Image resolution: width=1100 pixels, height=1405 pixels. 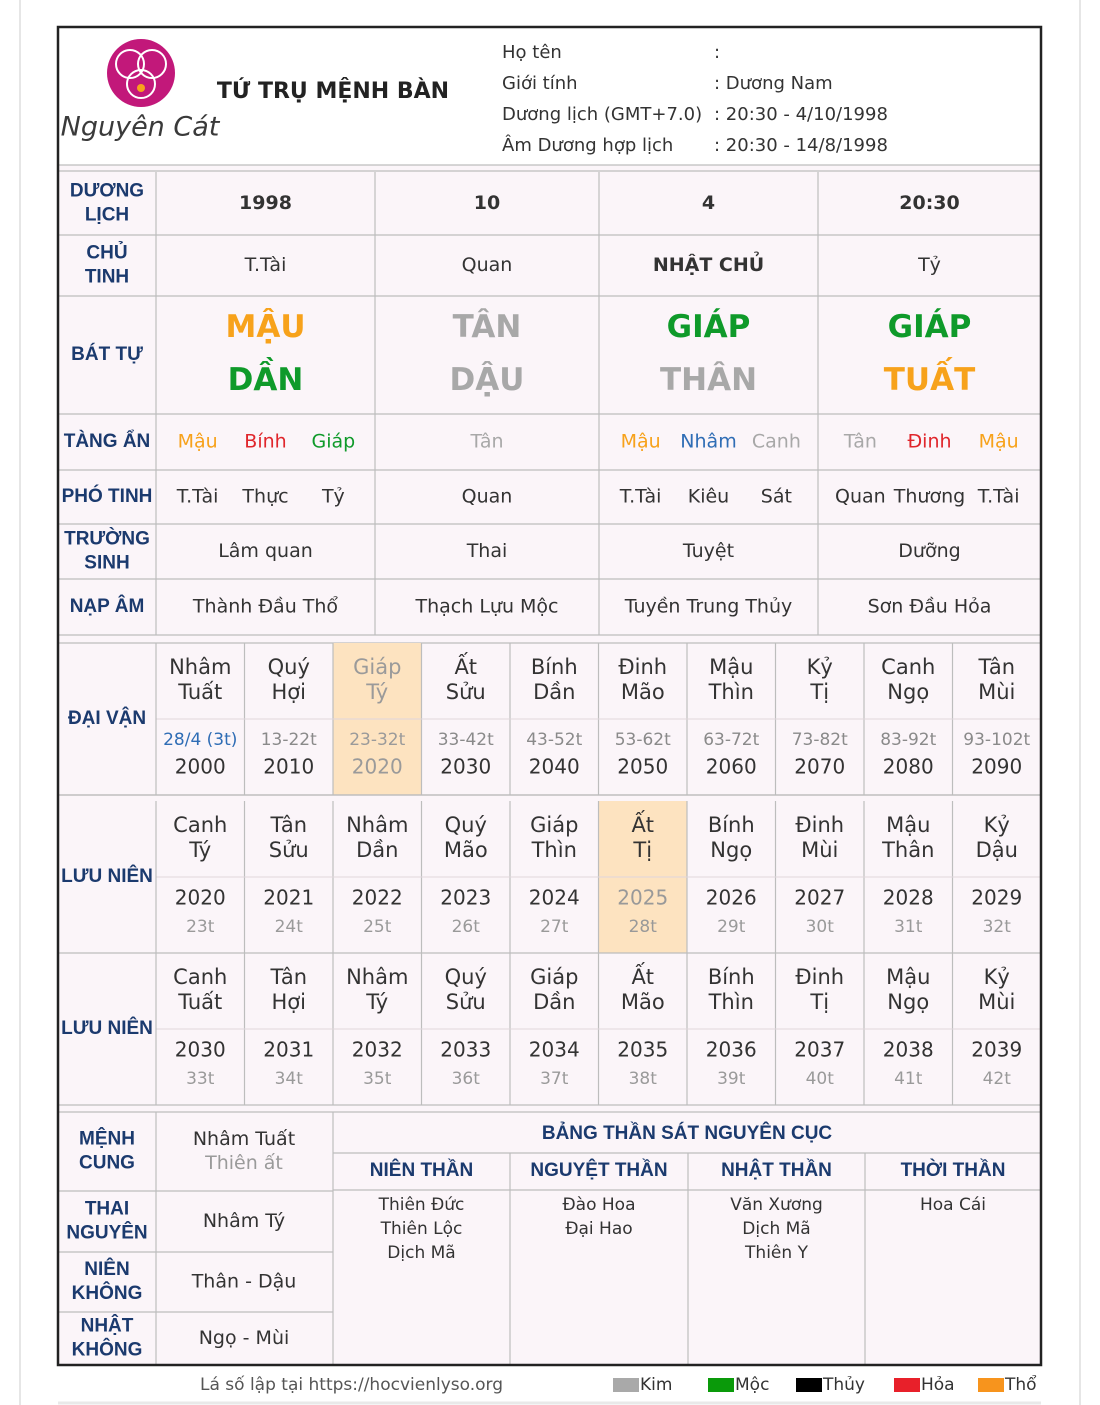 What do you see at coordinates (752, 1385) in the screenshot?
I see `legend-label: Mộc` at bounding box center [752, 1385].